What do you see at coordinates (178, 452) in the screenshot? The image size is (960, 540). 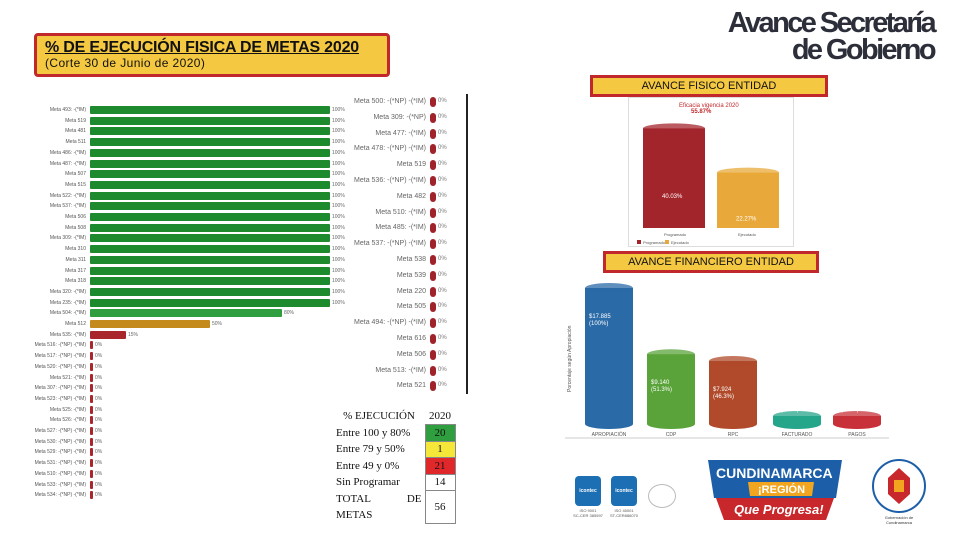 I see `meta-bar-row: Meta 529: -(*NP) -(*IM) 0%` at bounding box center [178, 452].